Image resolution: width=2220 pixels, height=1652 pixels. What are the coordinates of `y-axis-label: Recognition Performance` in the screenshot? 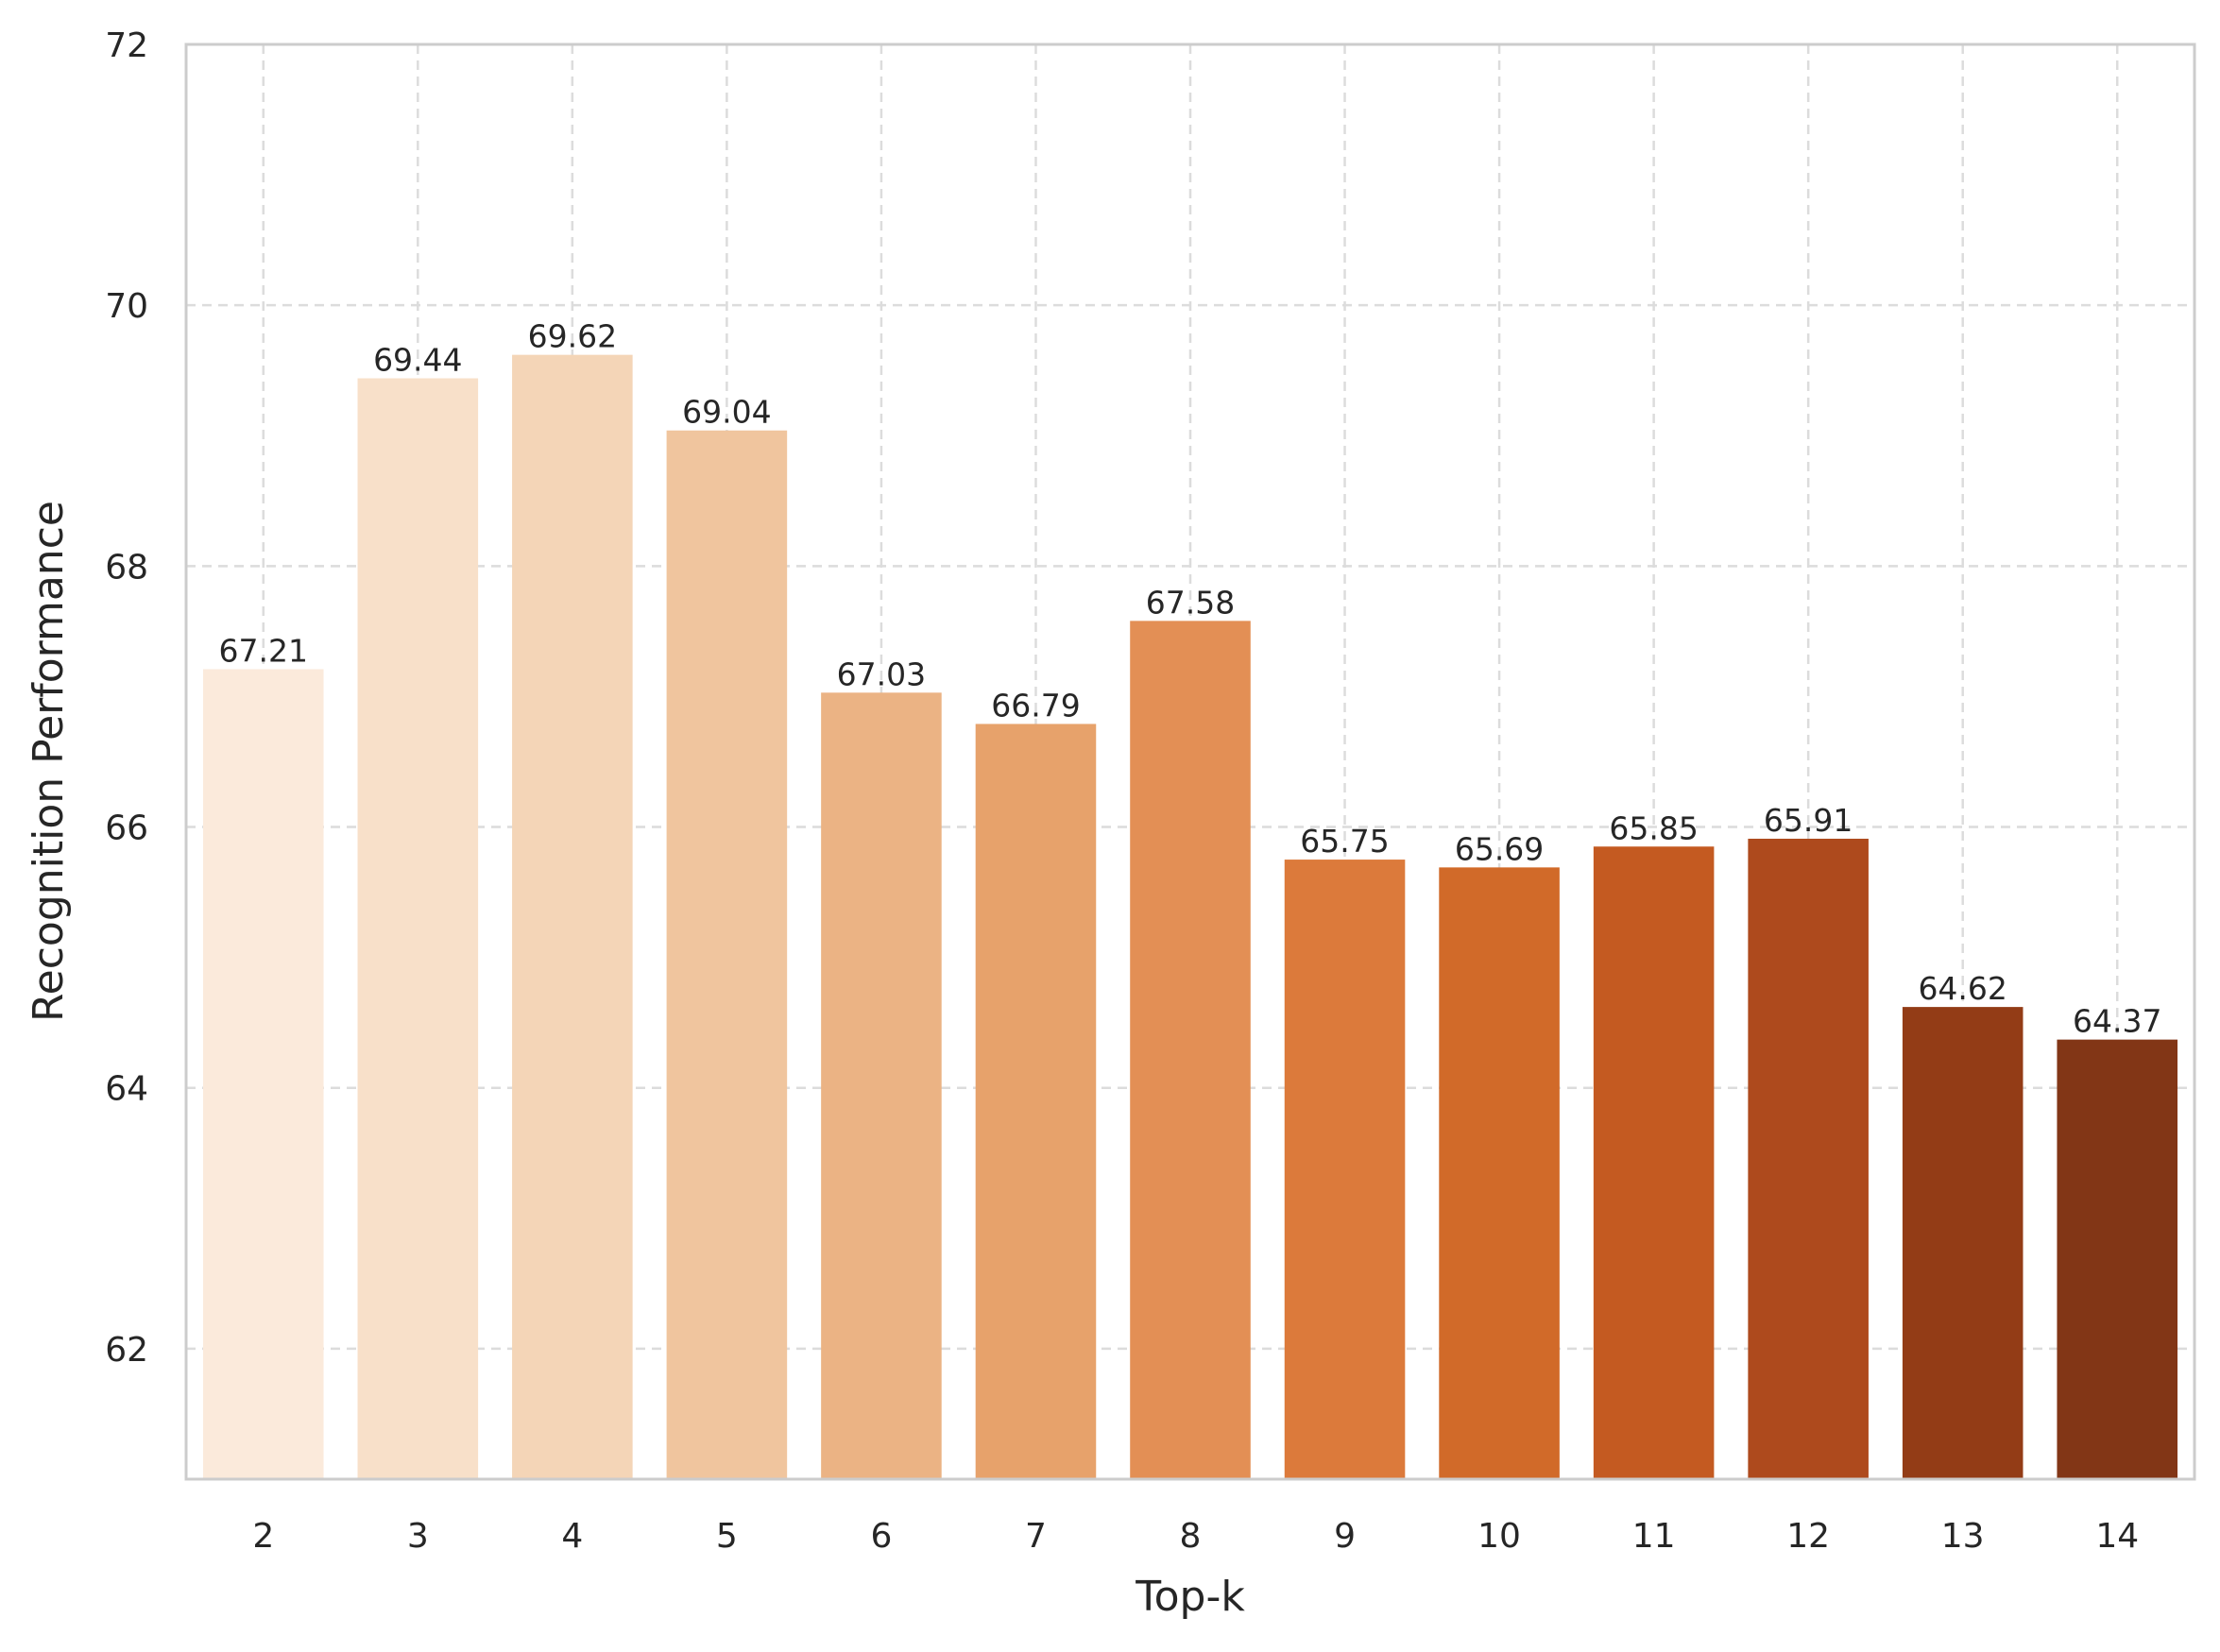 It's located at (49, 761).